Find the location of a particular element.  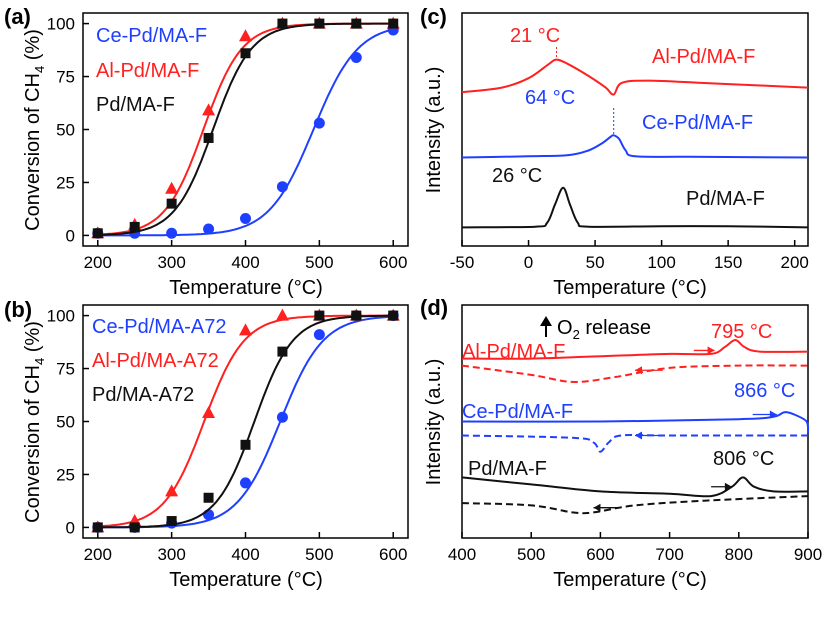

panel-c-letter: (c) is located at coordinates (433, 16).